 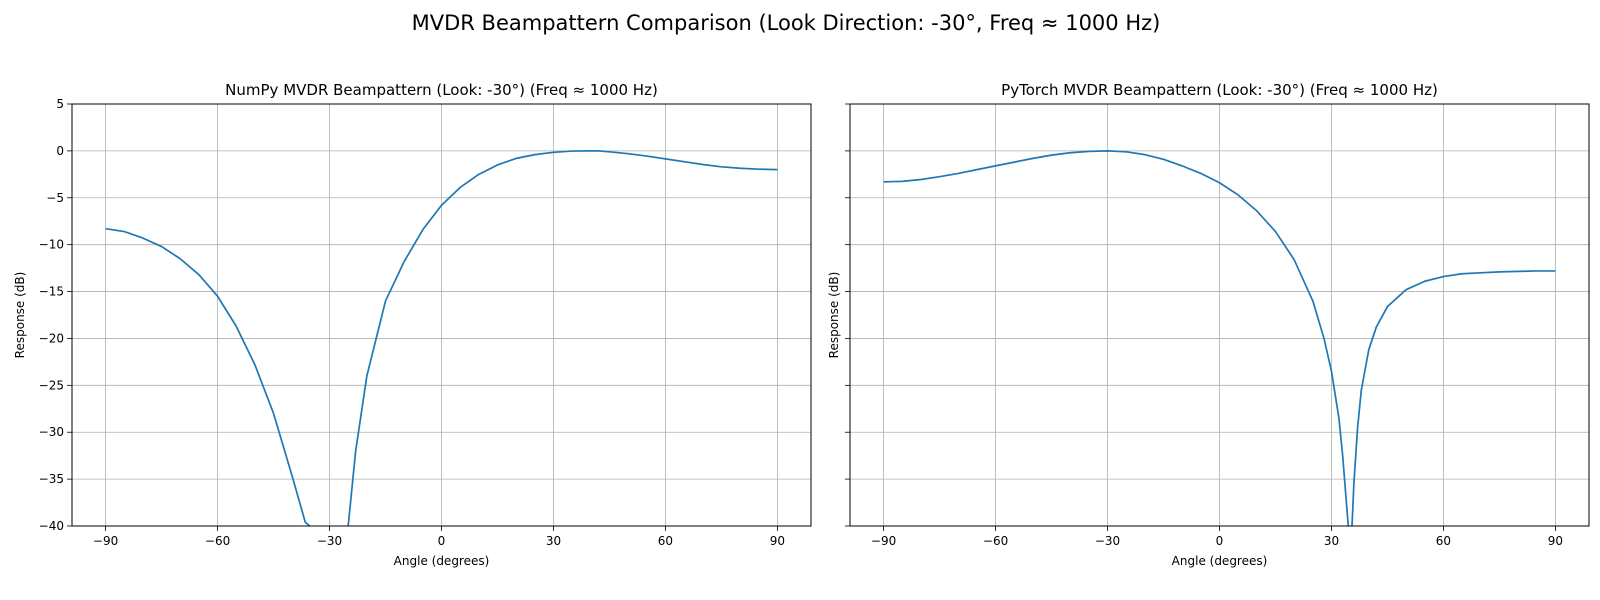 What do you see at coordinates (834, 315) in the screenshot?
I see `pytorch-y-axis-label: Response (dB)` at bounding box center [834, 315].